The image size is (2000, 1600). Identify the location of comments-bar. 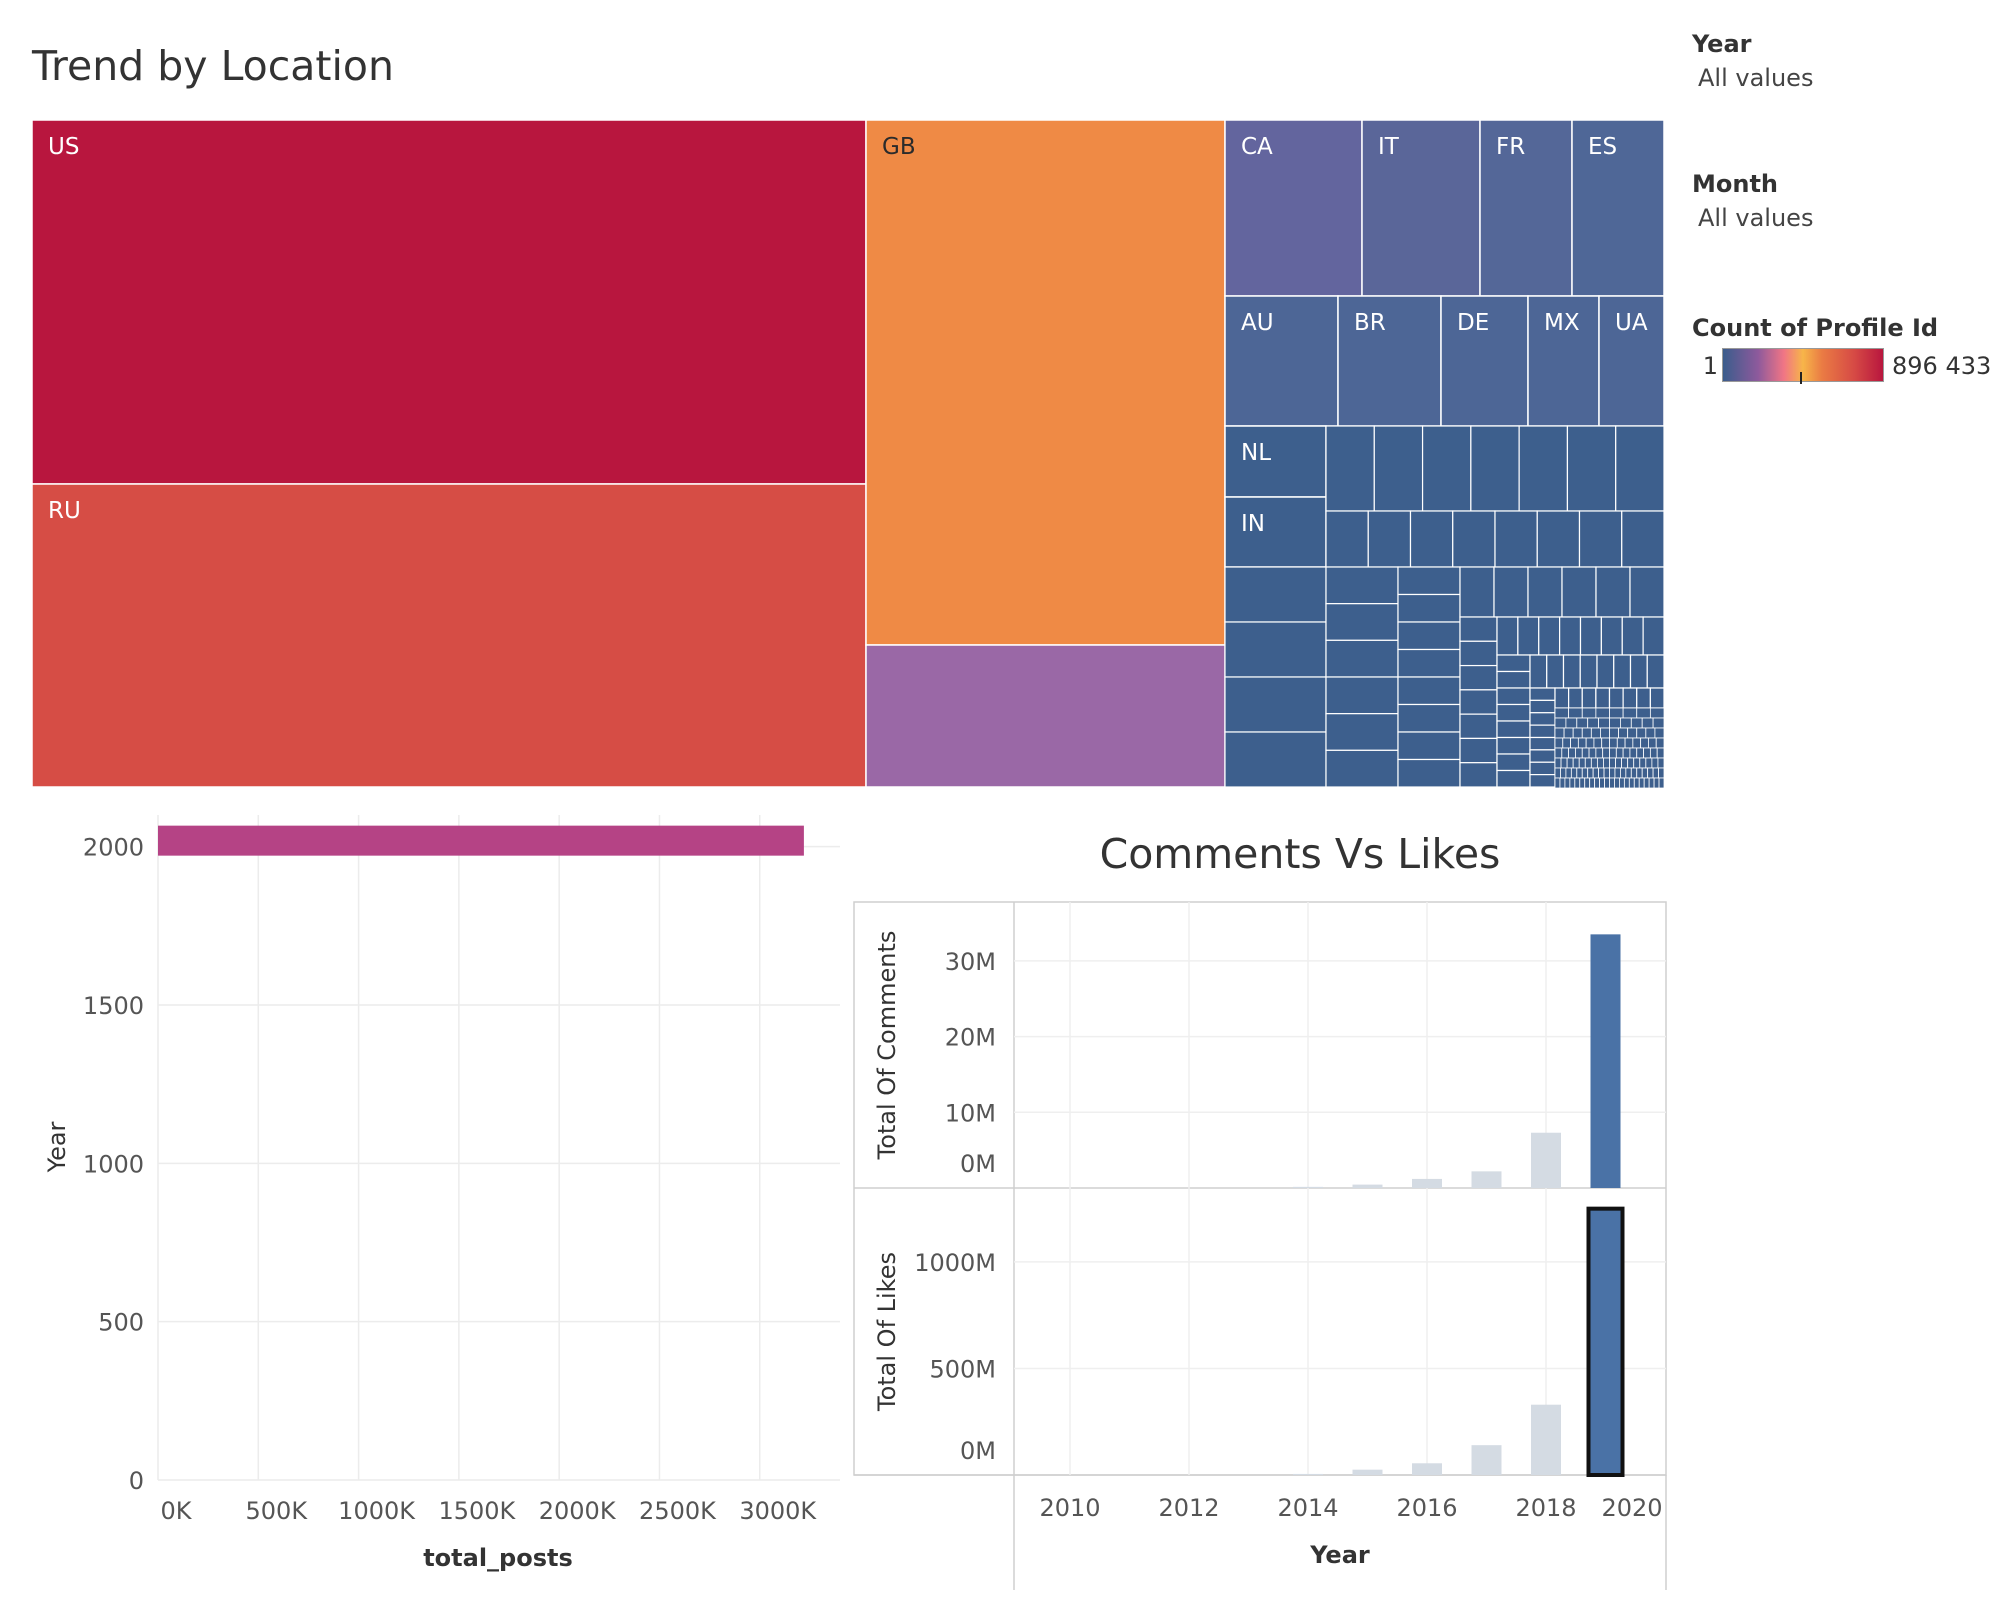
(1546, 1160).